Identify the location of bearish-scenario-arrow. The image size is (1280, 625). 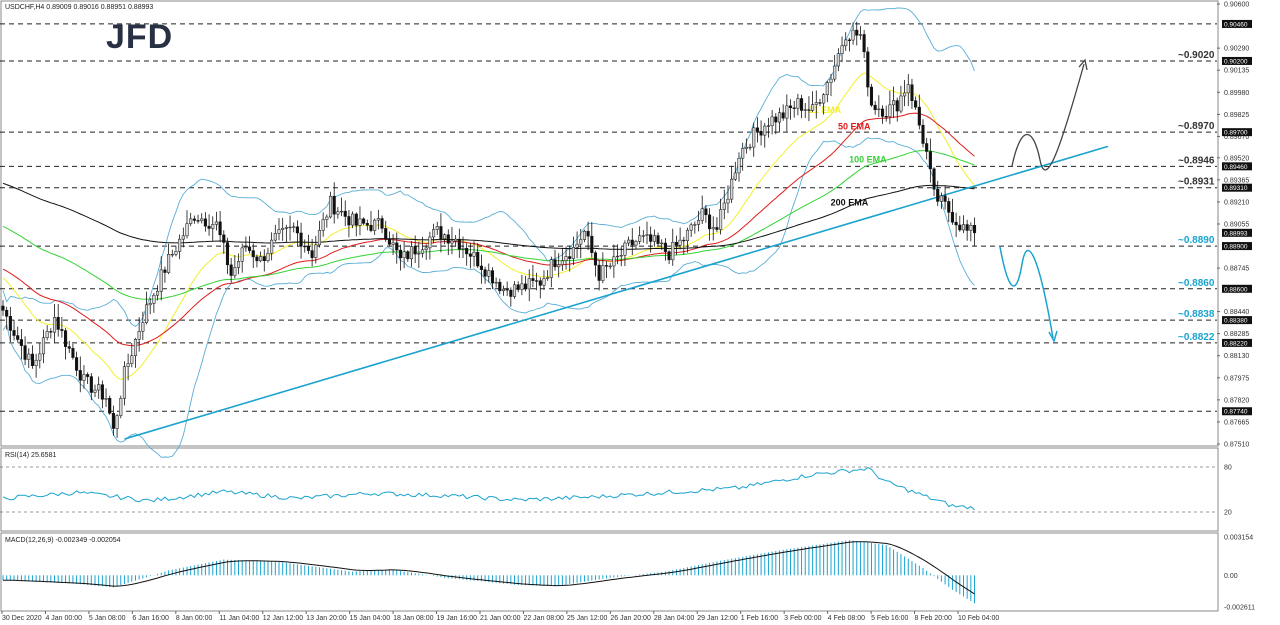
(1026, 292).